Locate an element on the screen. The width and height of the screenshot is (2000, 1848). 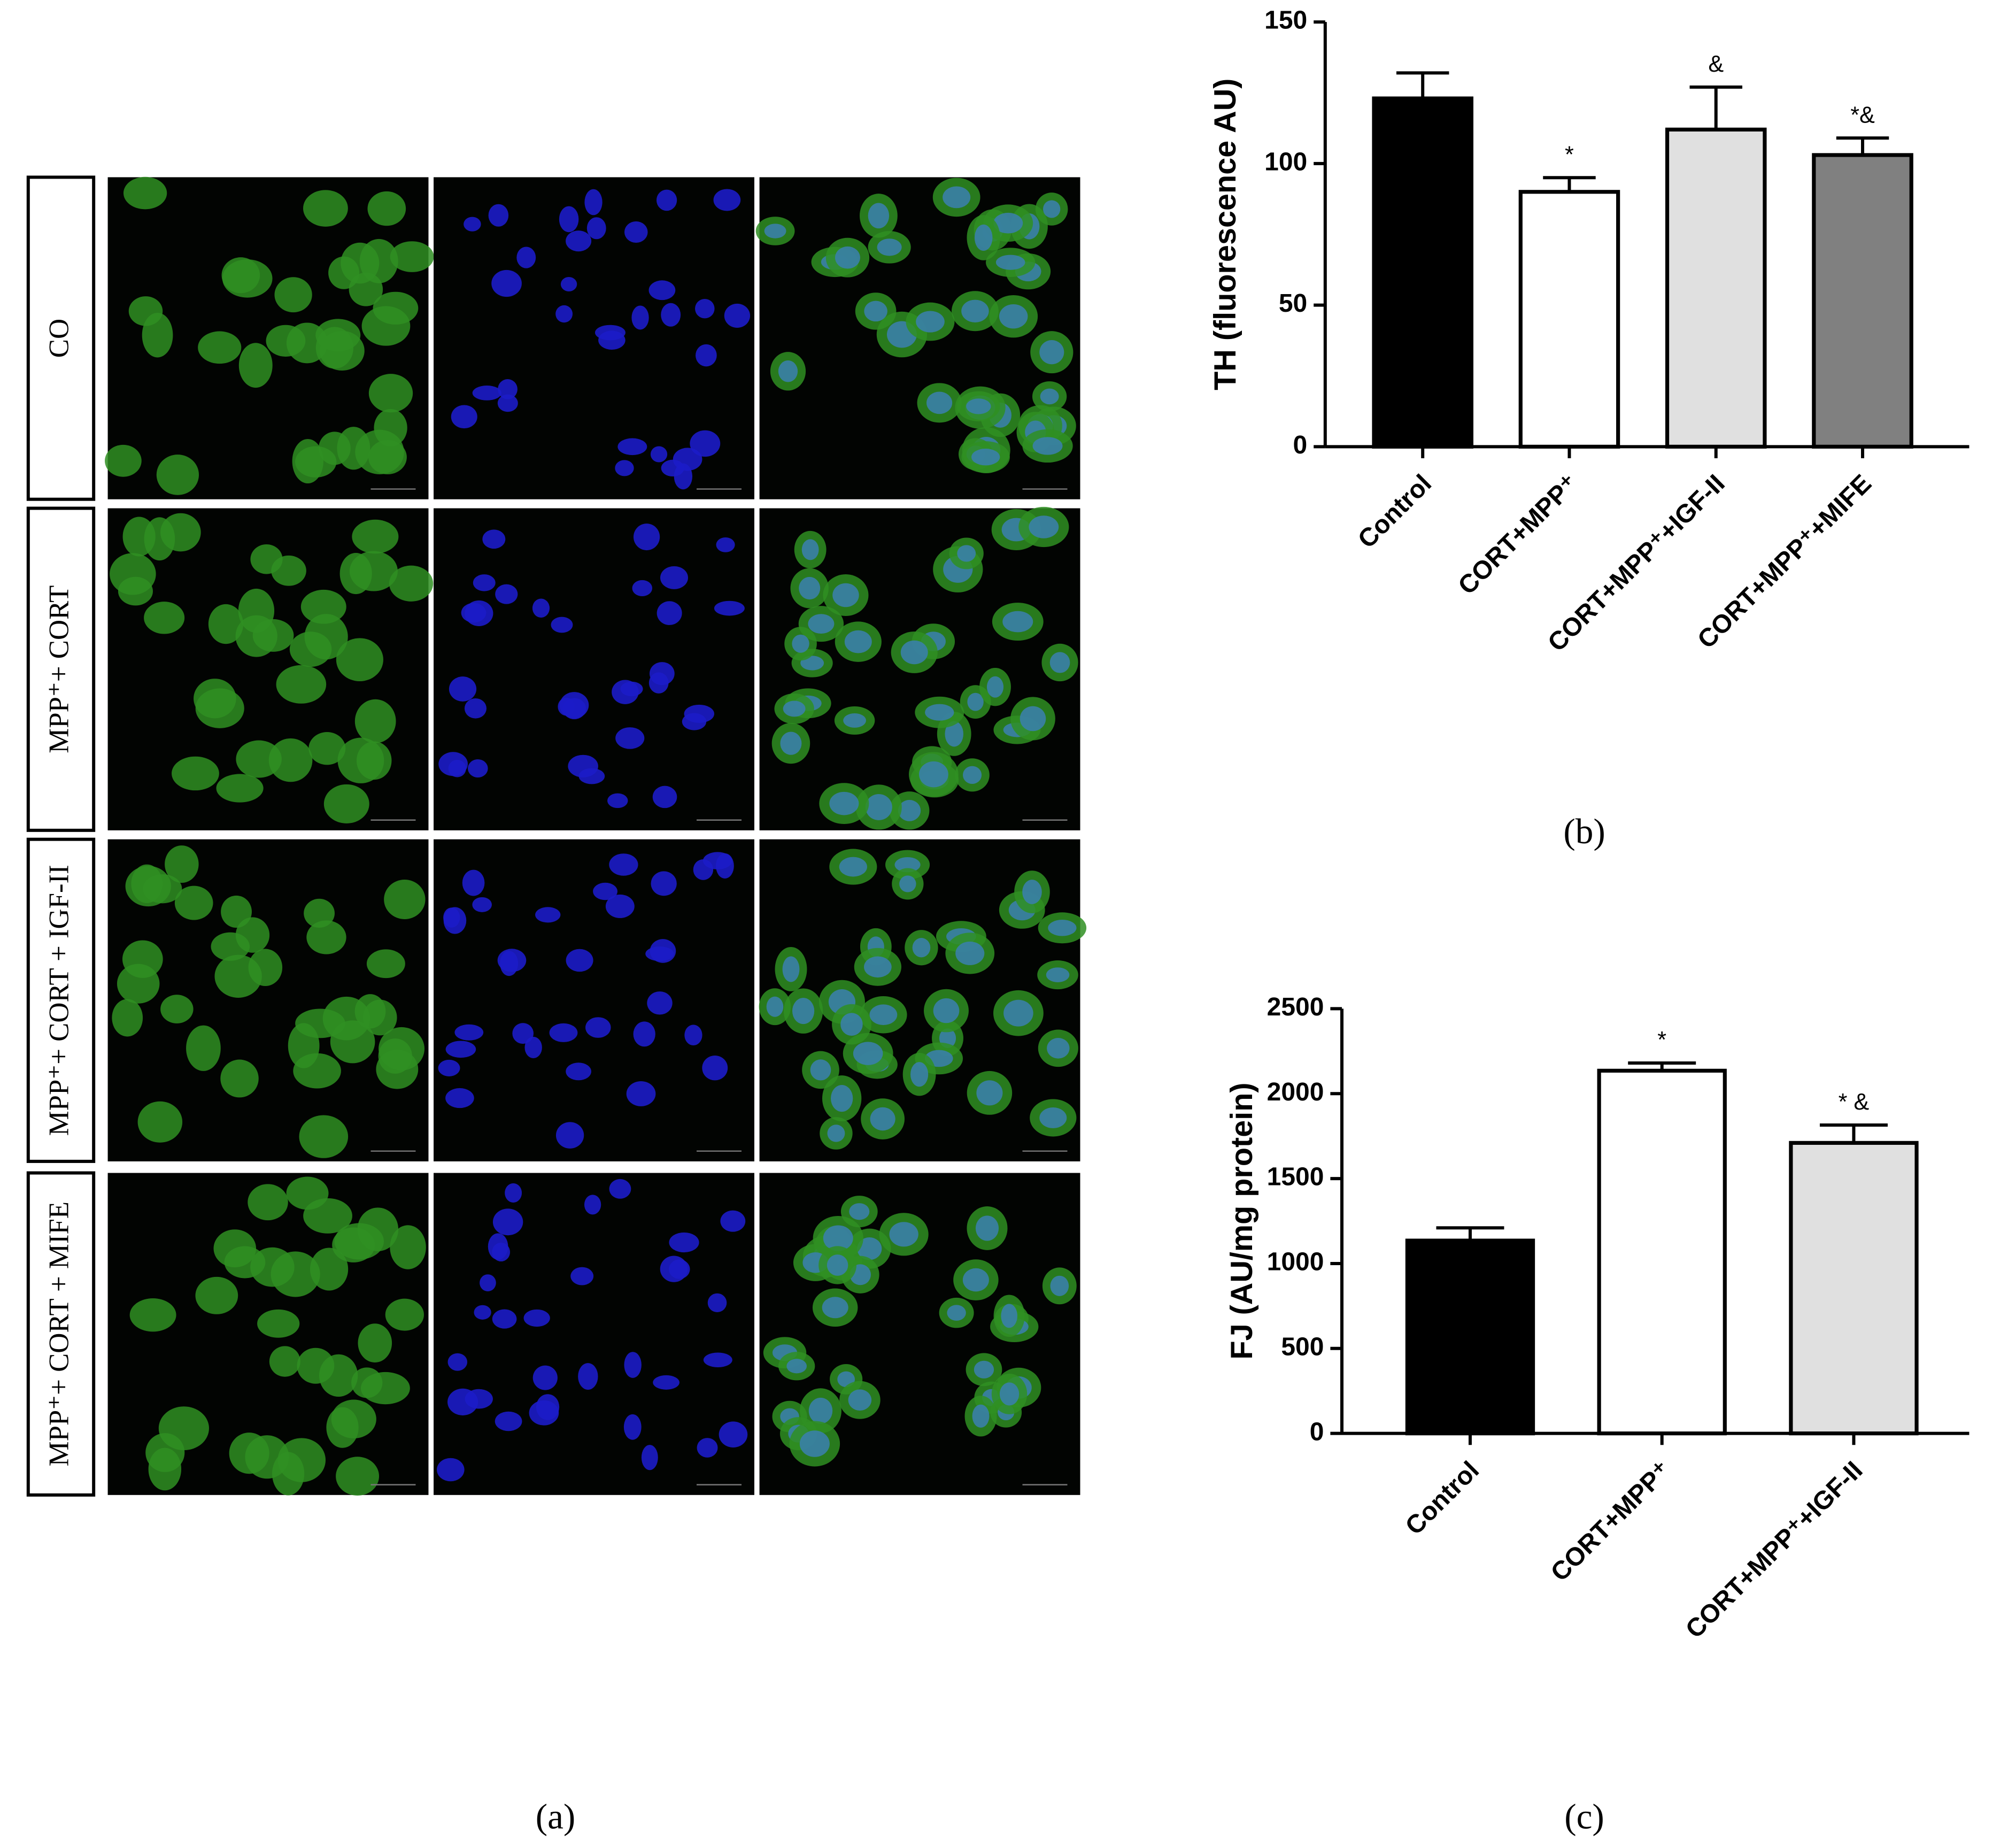
x-tick-label: CORT+MPP⁺ is located at coordinates (1611, 1521).